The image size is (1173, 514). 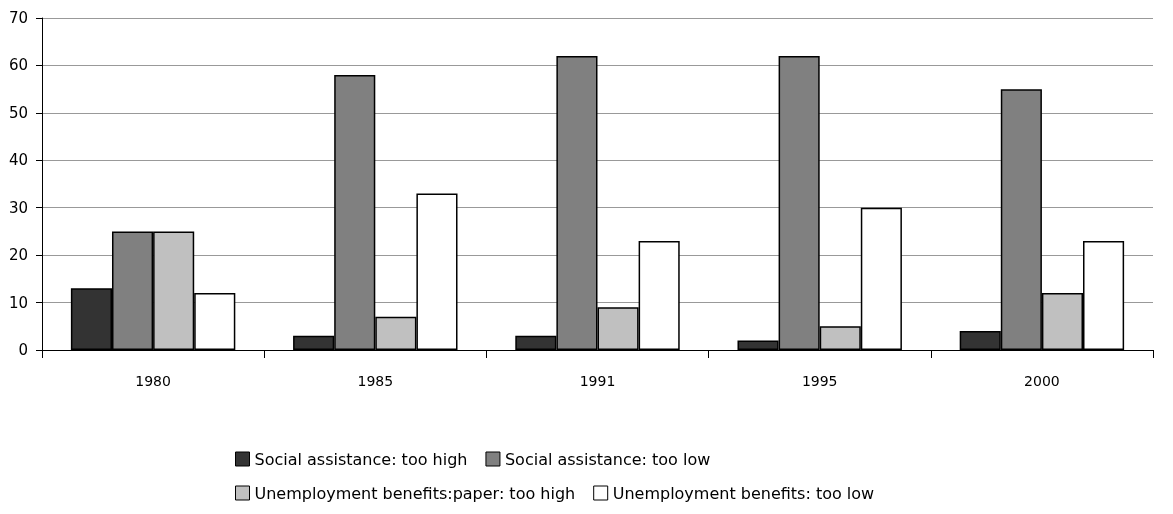 I want to click on legend-label: Unemployment benefits: too low, so click(x=743, y=493).